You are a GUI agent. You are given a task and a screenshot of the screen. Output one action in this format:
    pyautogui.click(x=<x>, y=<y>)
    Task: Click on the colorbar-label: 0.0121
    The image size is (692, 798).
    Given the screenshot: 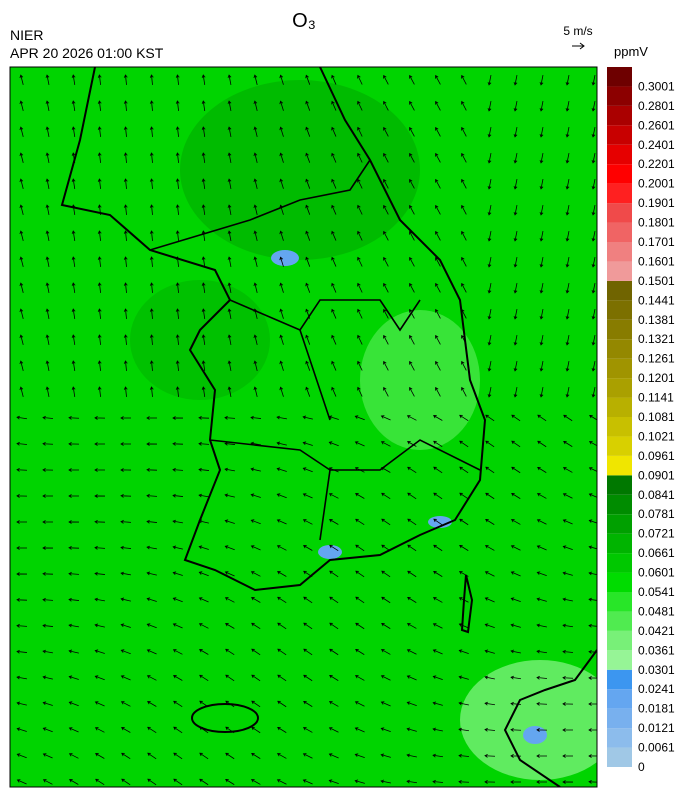 What is the action you would take?
    pyautogui.click(x=656, y=728)
    